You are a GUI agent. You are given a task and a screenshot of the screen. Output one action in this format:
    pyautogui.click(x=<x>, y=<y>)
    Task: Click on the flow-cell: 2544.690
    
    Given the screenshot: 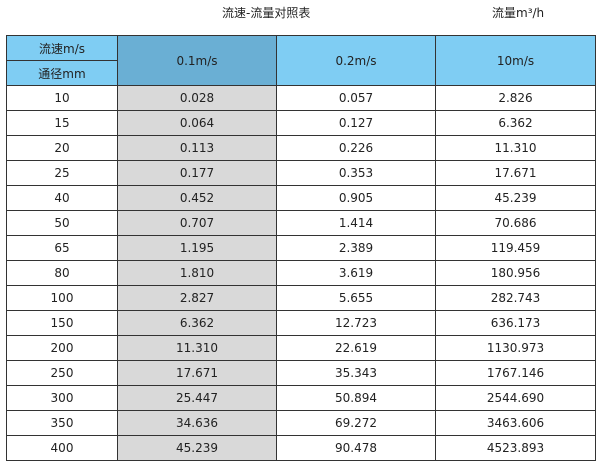 What is the action you would take?
    pyautogui.click(x=515, y=398)
    